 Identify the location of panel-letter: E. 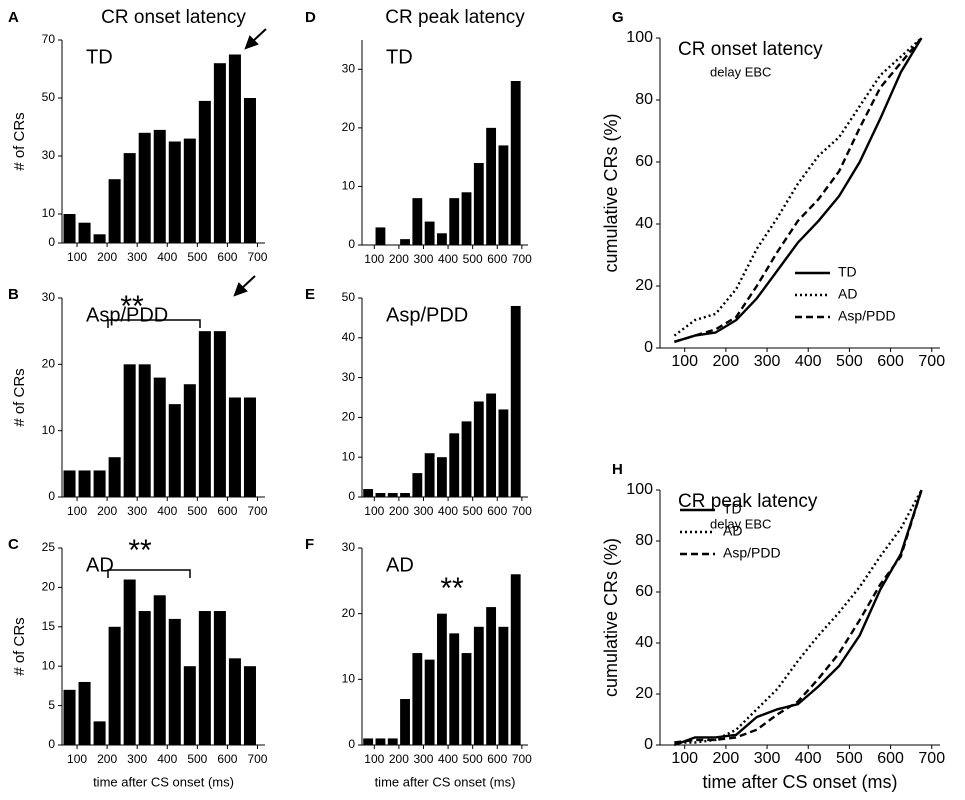
(310, 294).